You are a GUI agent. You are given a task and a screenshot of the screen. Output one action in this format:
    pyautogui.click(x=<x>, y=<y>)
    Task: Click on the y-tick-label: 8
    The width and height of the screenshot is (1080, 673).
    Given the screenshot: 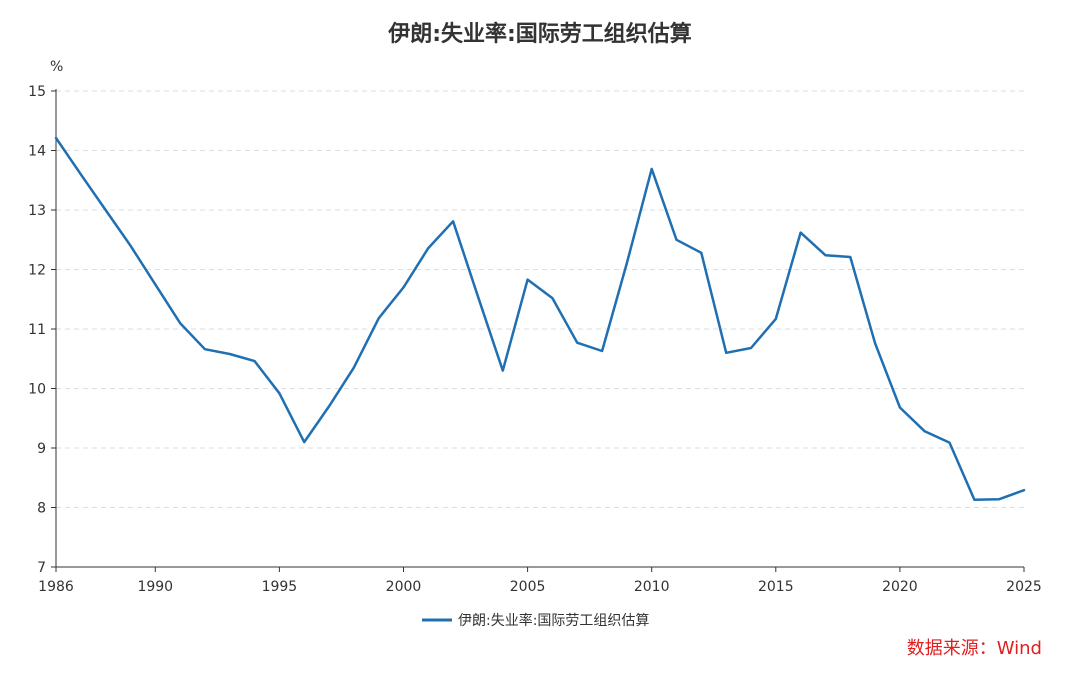 What is the action you would take?
    pyautogui.click(x=41, y=509)
    